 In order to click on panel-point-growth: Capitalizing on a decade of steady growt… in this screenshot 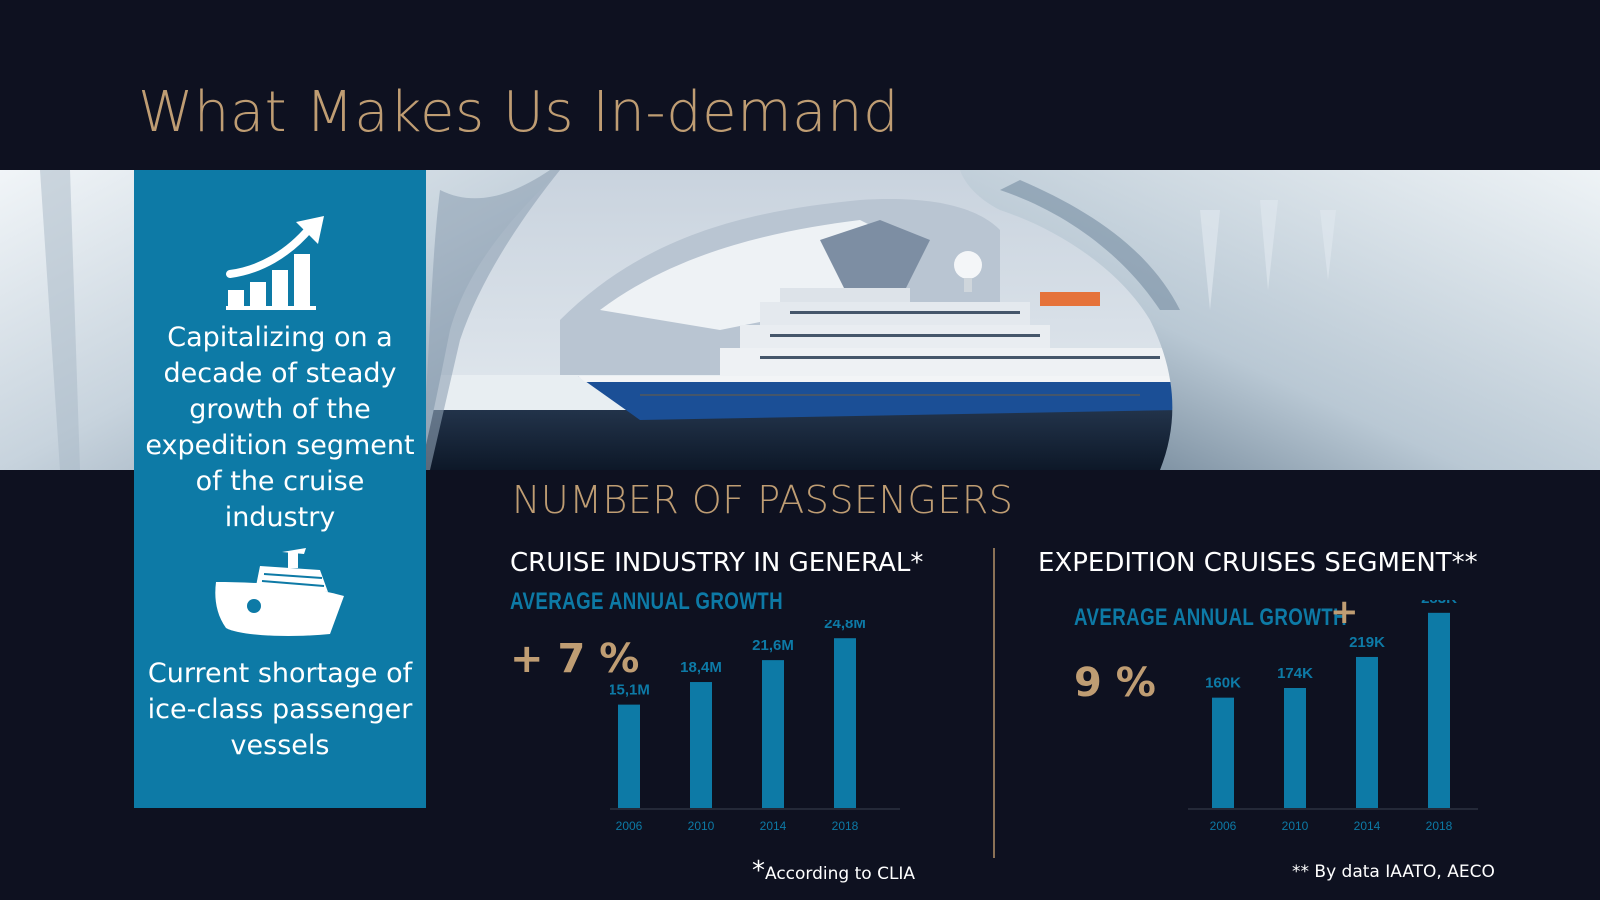, I will do `click(280, 427)`.